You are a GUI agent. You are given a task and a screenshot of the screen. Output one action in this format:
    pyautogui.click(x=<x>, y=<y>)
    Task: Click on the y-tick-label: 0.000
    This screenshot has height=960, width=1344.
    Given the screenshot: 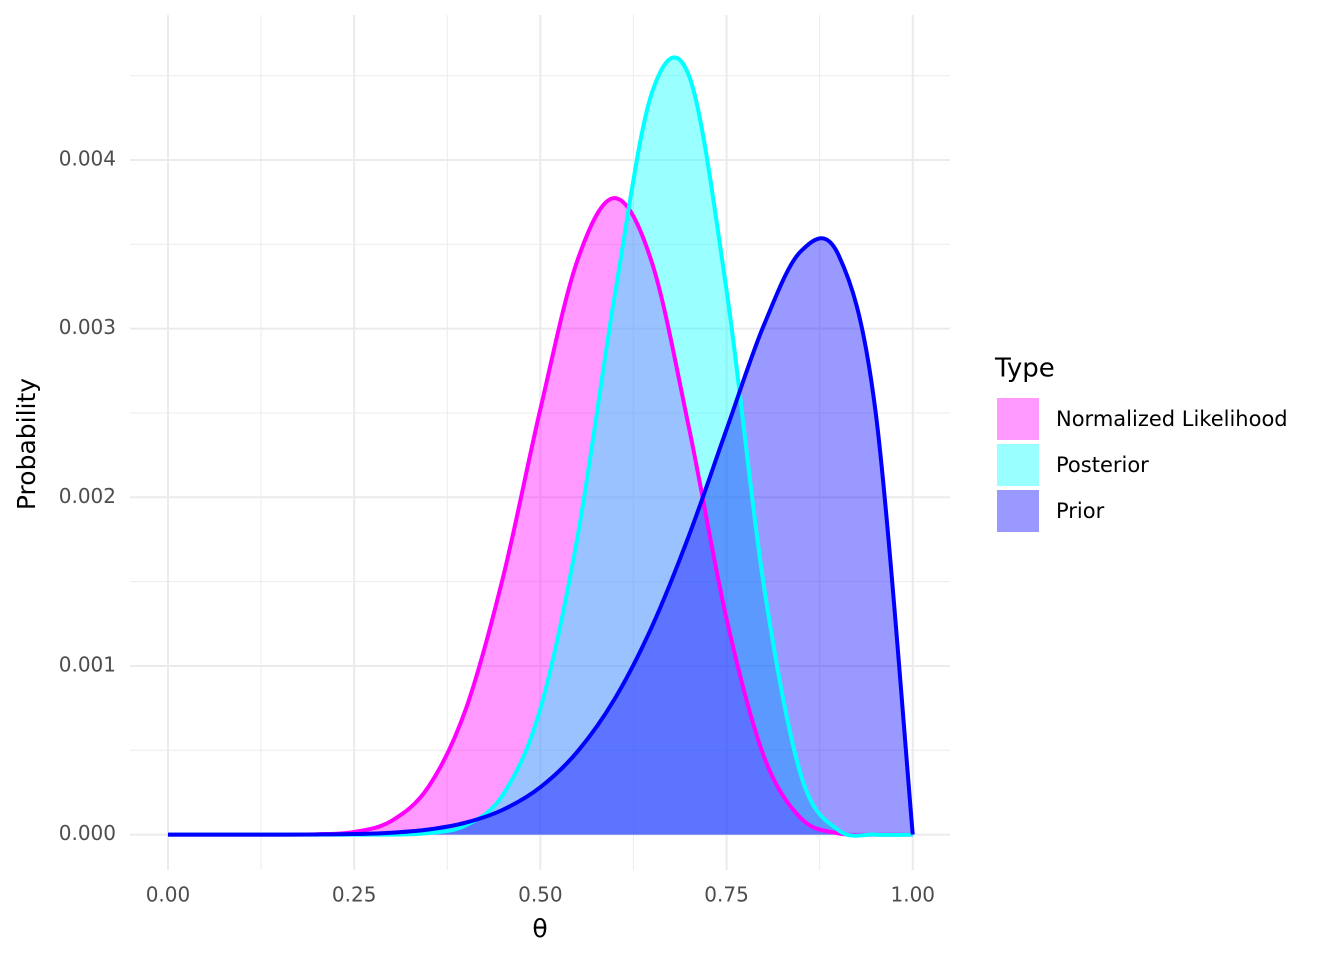 What is the action you would take?
    pyautogui.click(x=87, y=833)
    